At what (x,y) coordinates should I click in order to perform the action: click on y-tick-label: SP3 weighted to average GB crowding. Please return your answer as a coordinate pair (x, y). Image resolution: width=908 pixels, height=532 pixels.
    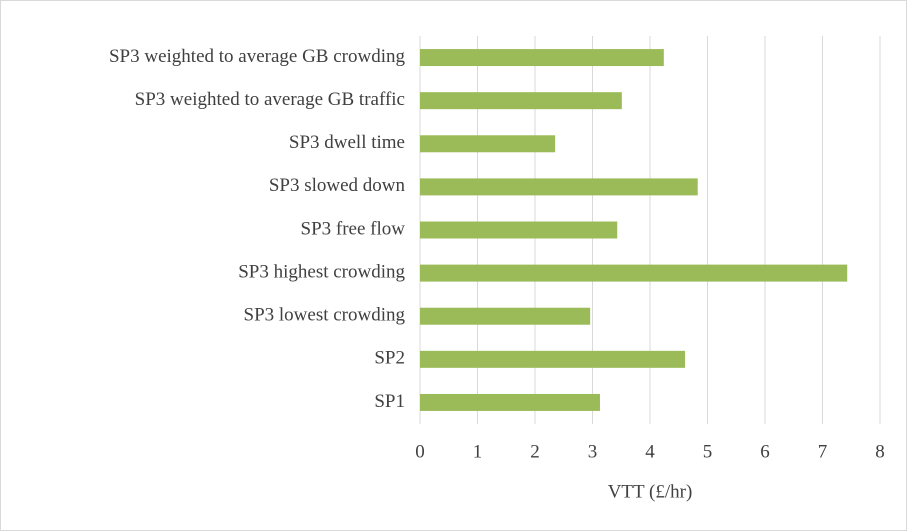
    Looking at the image, I should click on (257, 56).